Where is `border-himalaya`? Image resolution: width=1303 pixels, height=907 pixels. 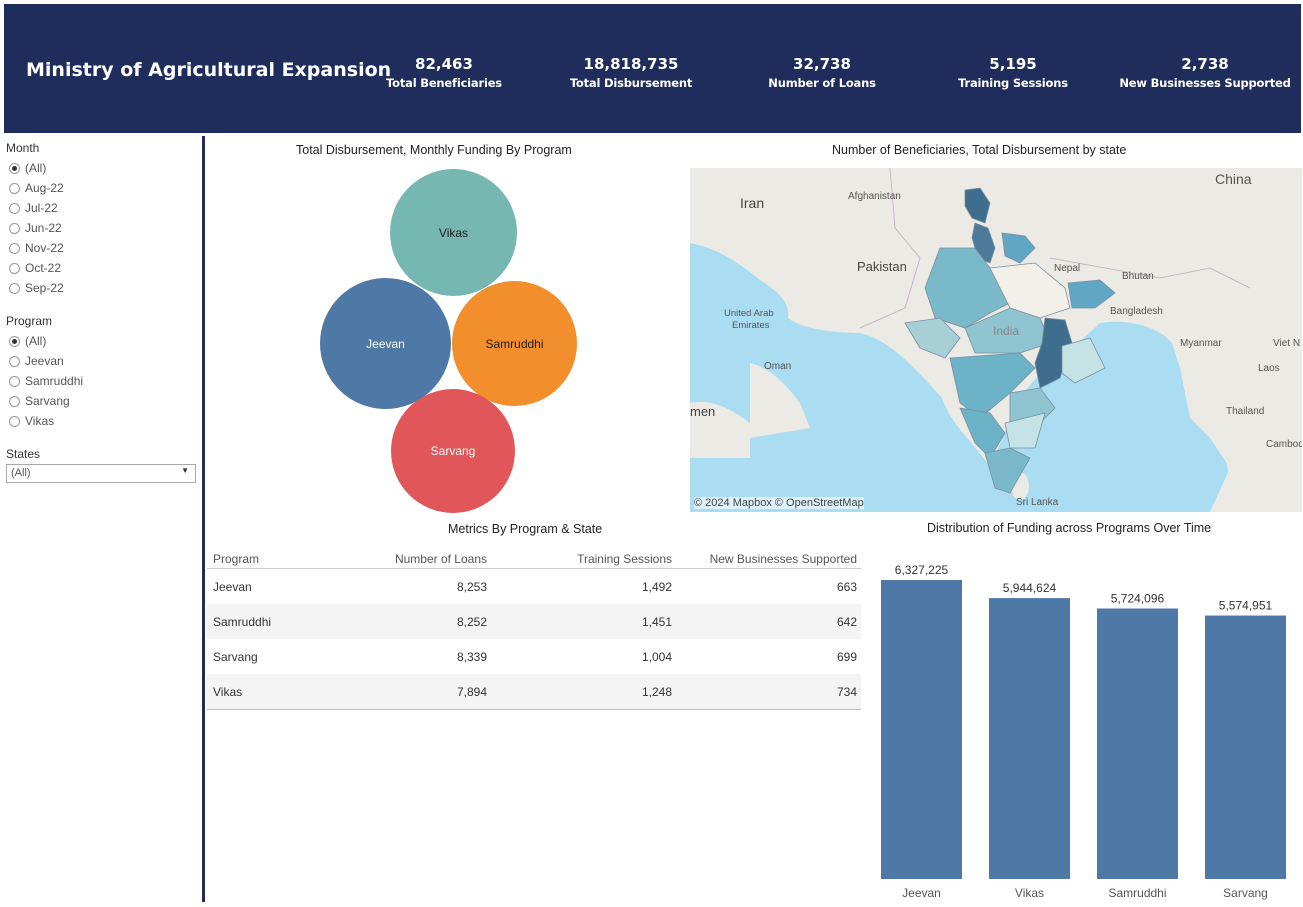 border-himalaya is located at coordinates (1150, 273).